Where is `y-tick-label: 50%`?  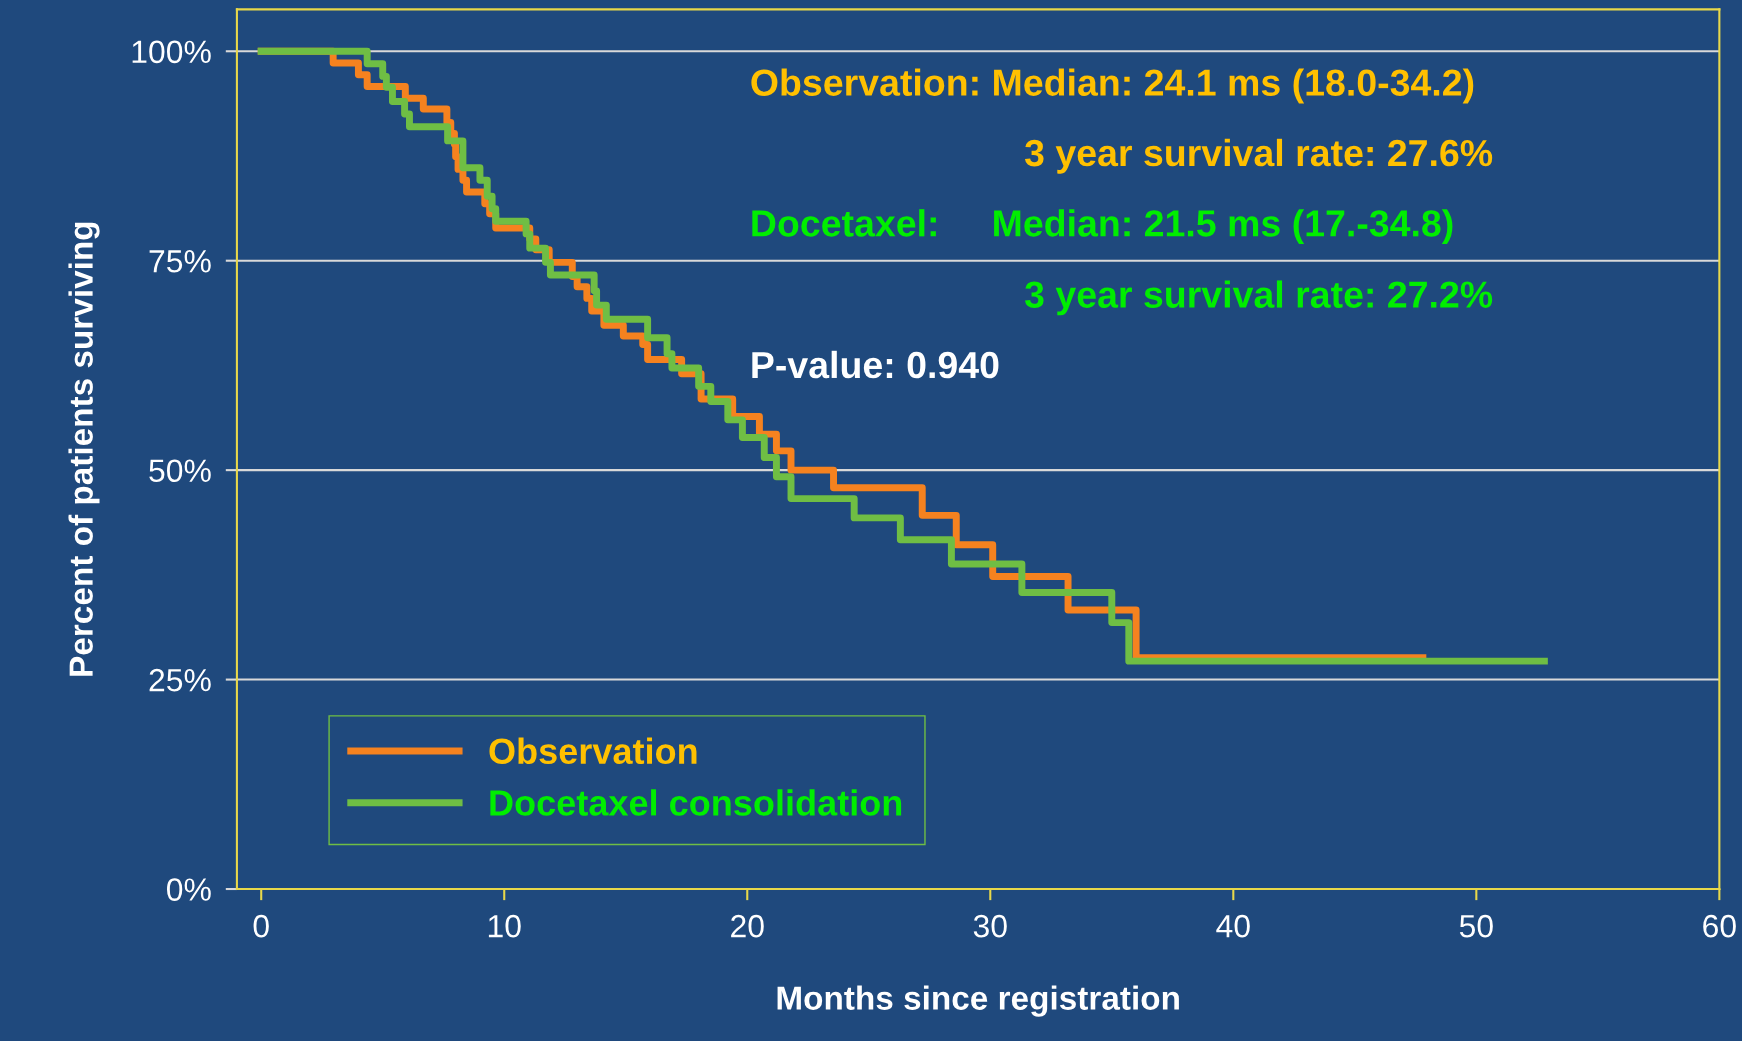 y-tick-label: 50% is located at coordinates (180, 471).